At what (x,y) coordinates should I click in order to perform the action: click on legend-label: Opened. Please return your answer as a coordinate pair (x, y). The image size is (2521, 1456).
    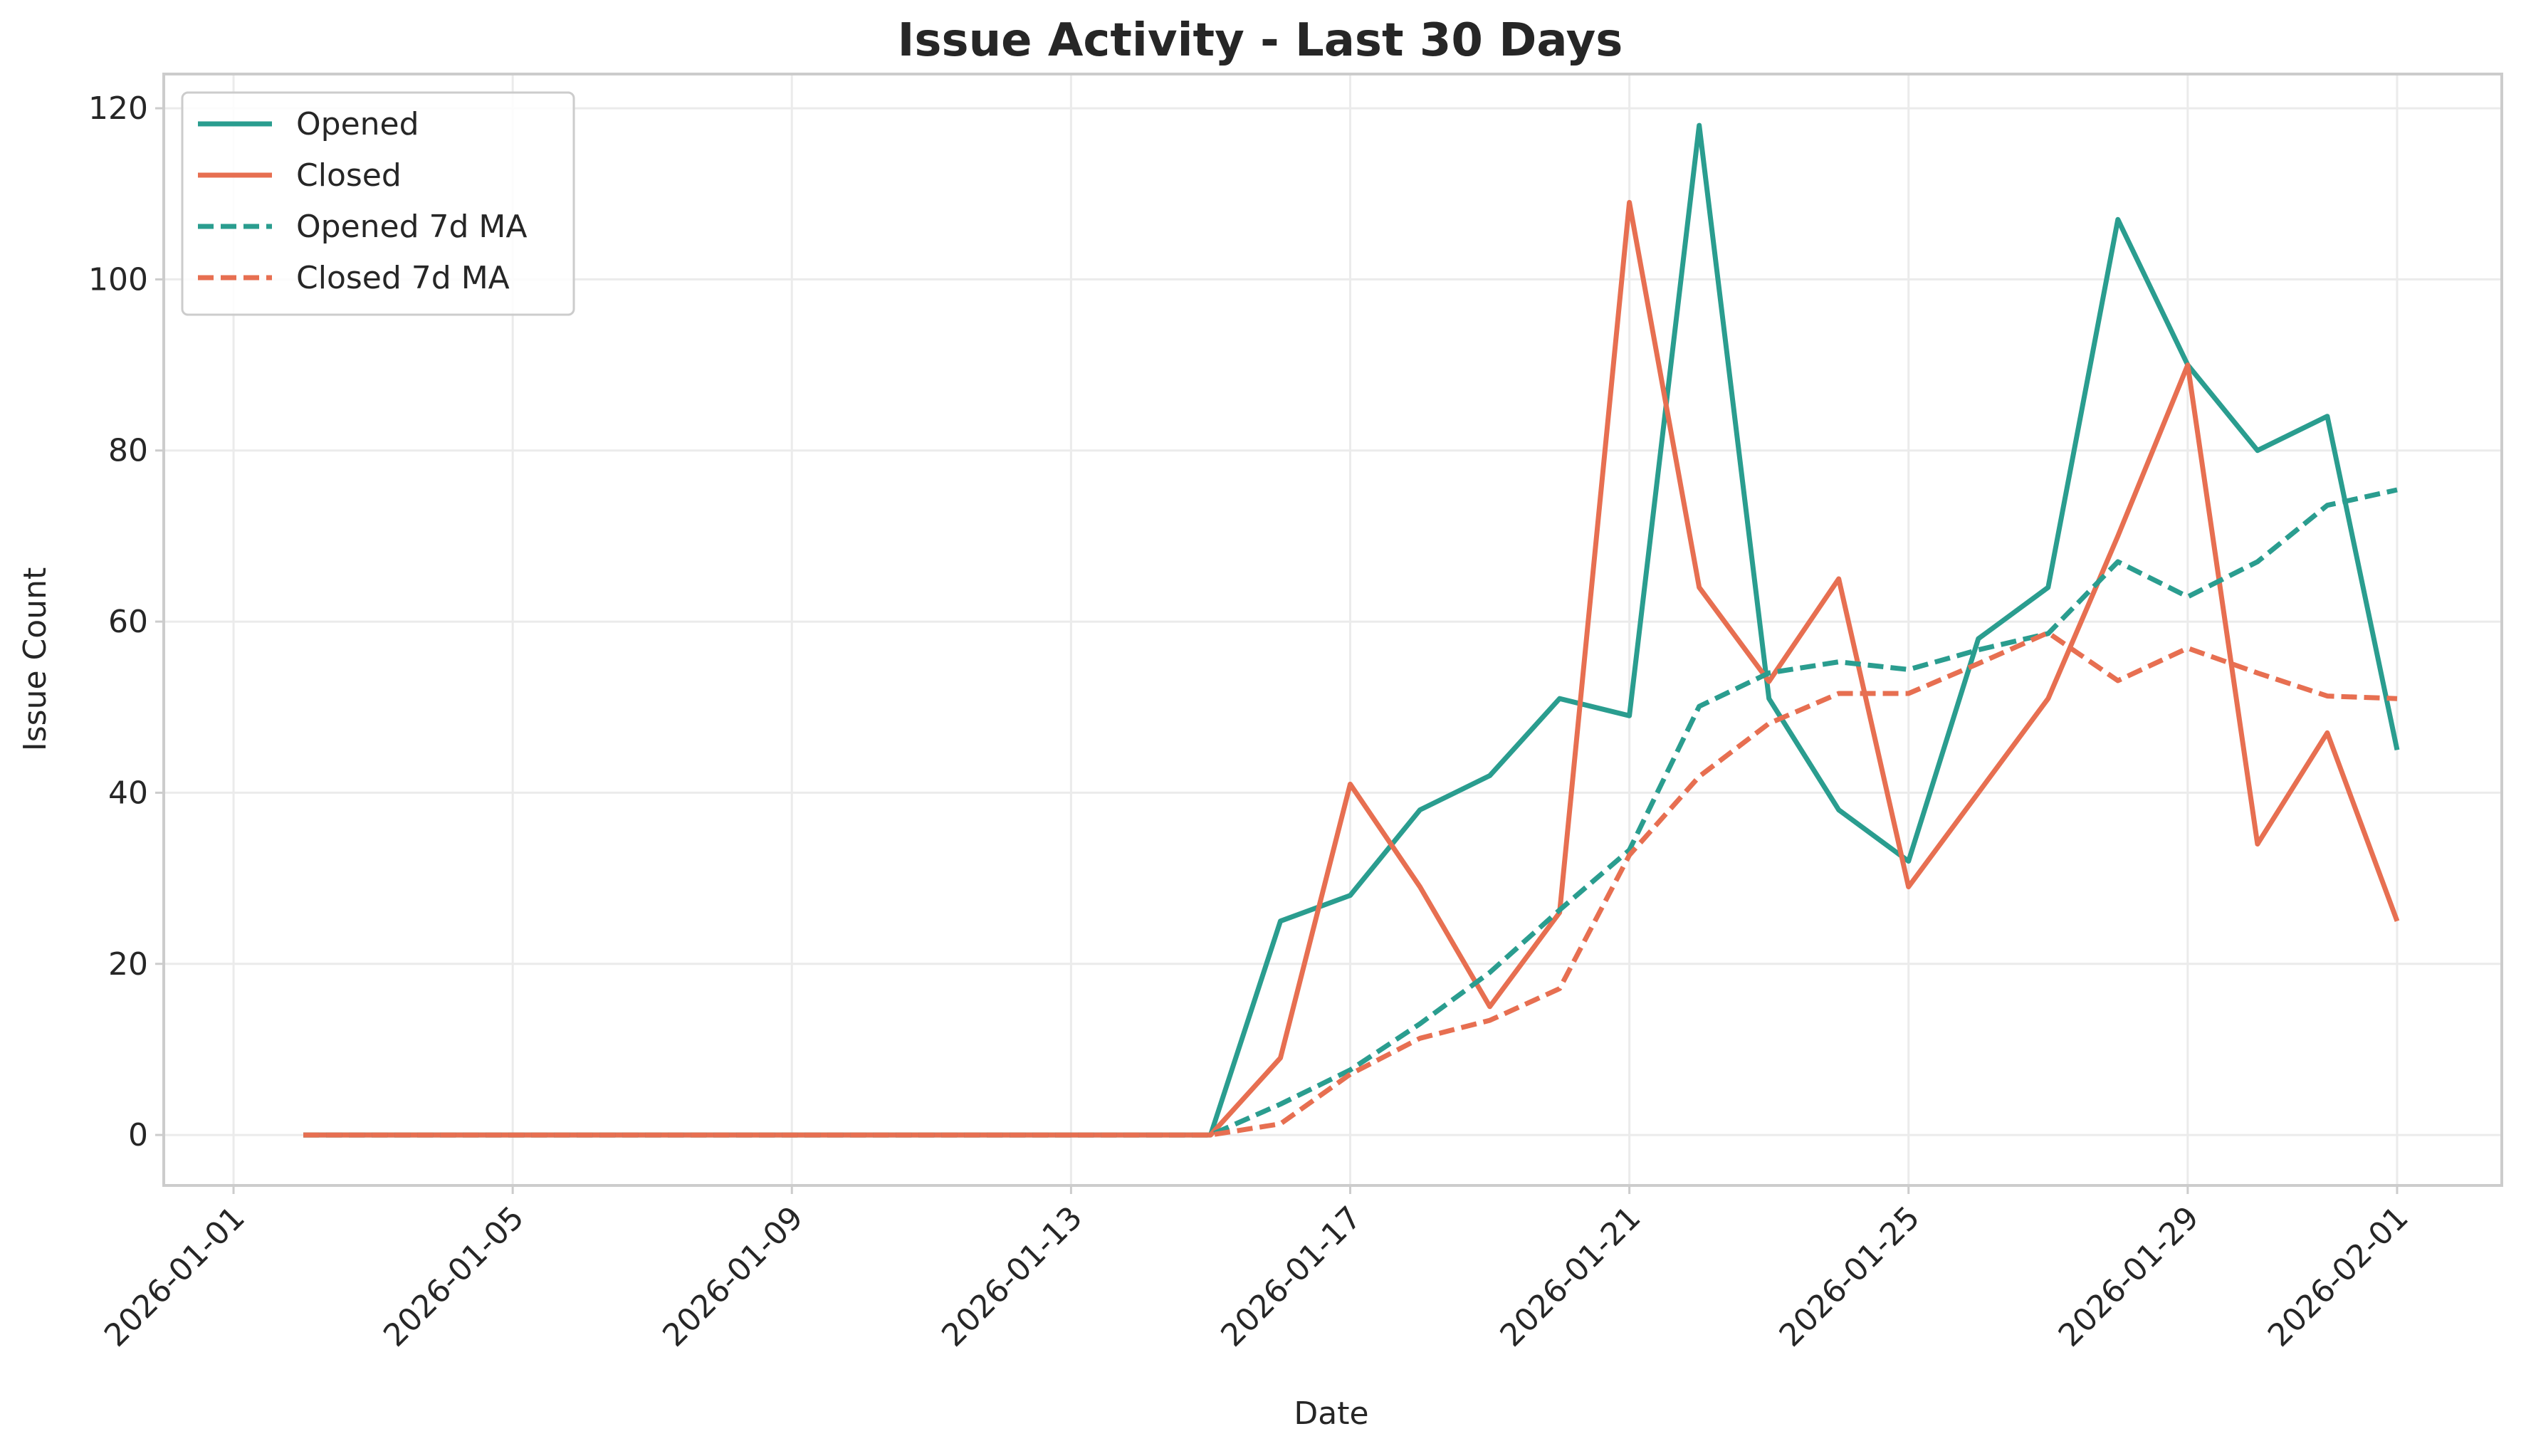
    Looking at the image, I should click on (357, 124).